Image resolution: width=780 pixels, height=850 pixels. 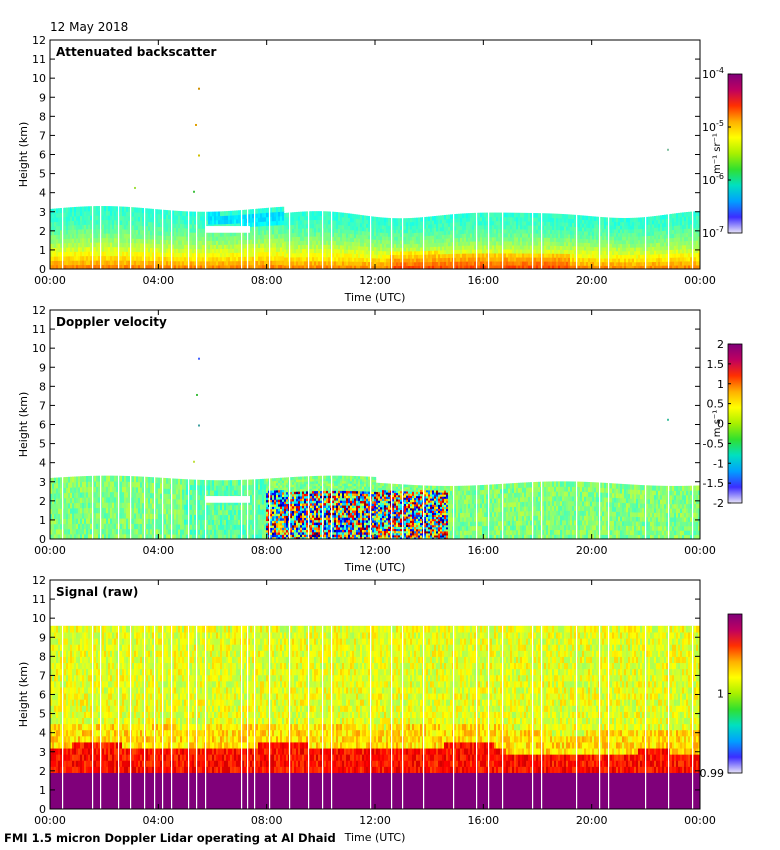 What do you see at coordinates (136, 52) in the screenshot?
I see `panel-title: Attenuated backscatter` at bounding box center [136, 52].